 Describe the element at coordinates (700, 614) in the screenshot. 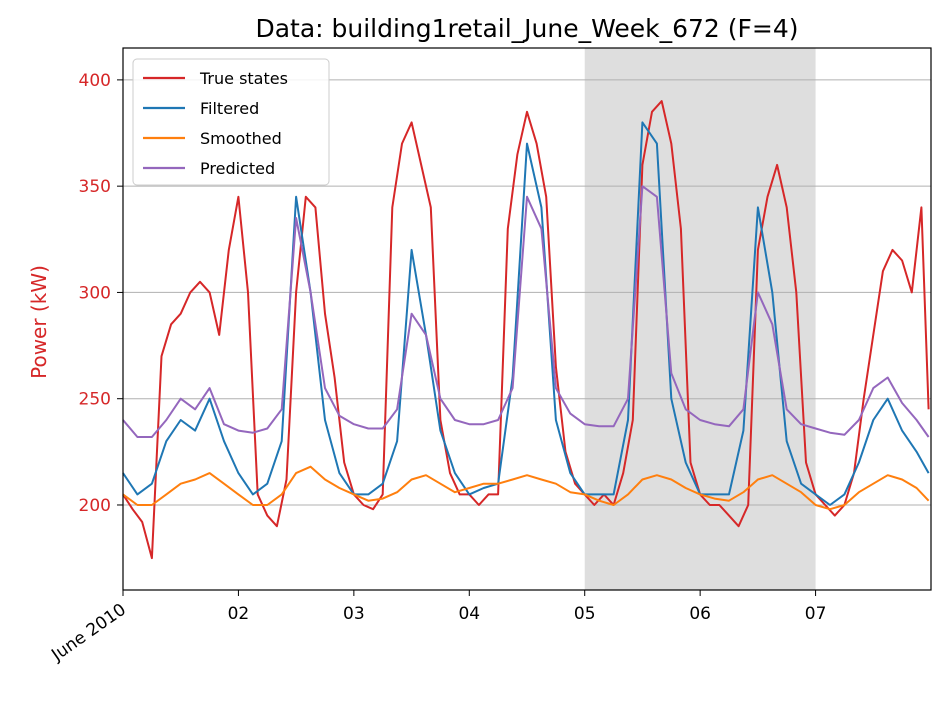

I see `x-tick-label-2010-06-06: 06` at that location.